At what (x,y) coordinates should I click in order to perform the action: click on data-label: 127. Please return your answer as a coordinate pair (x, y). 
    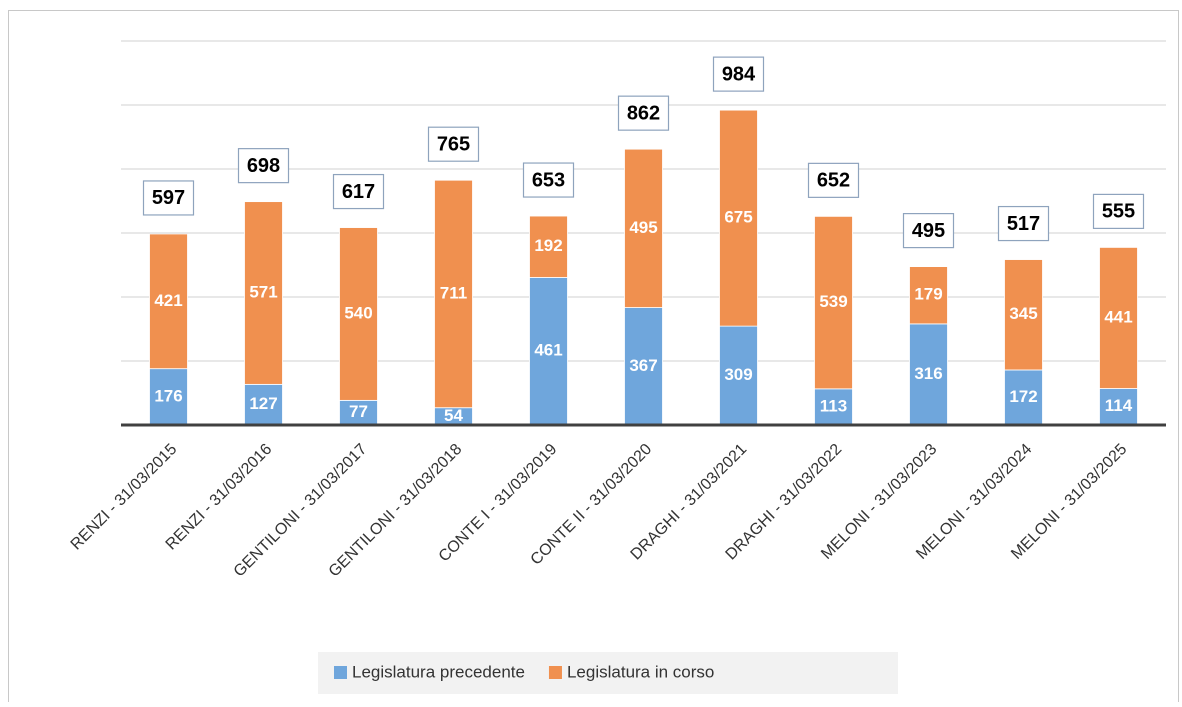
    Looking at the image, I should click on (263, 403).